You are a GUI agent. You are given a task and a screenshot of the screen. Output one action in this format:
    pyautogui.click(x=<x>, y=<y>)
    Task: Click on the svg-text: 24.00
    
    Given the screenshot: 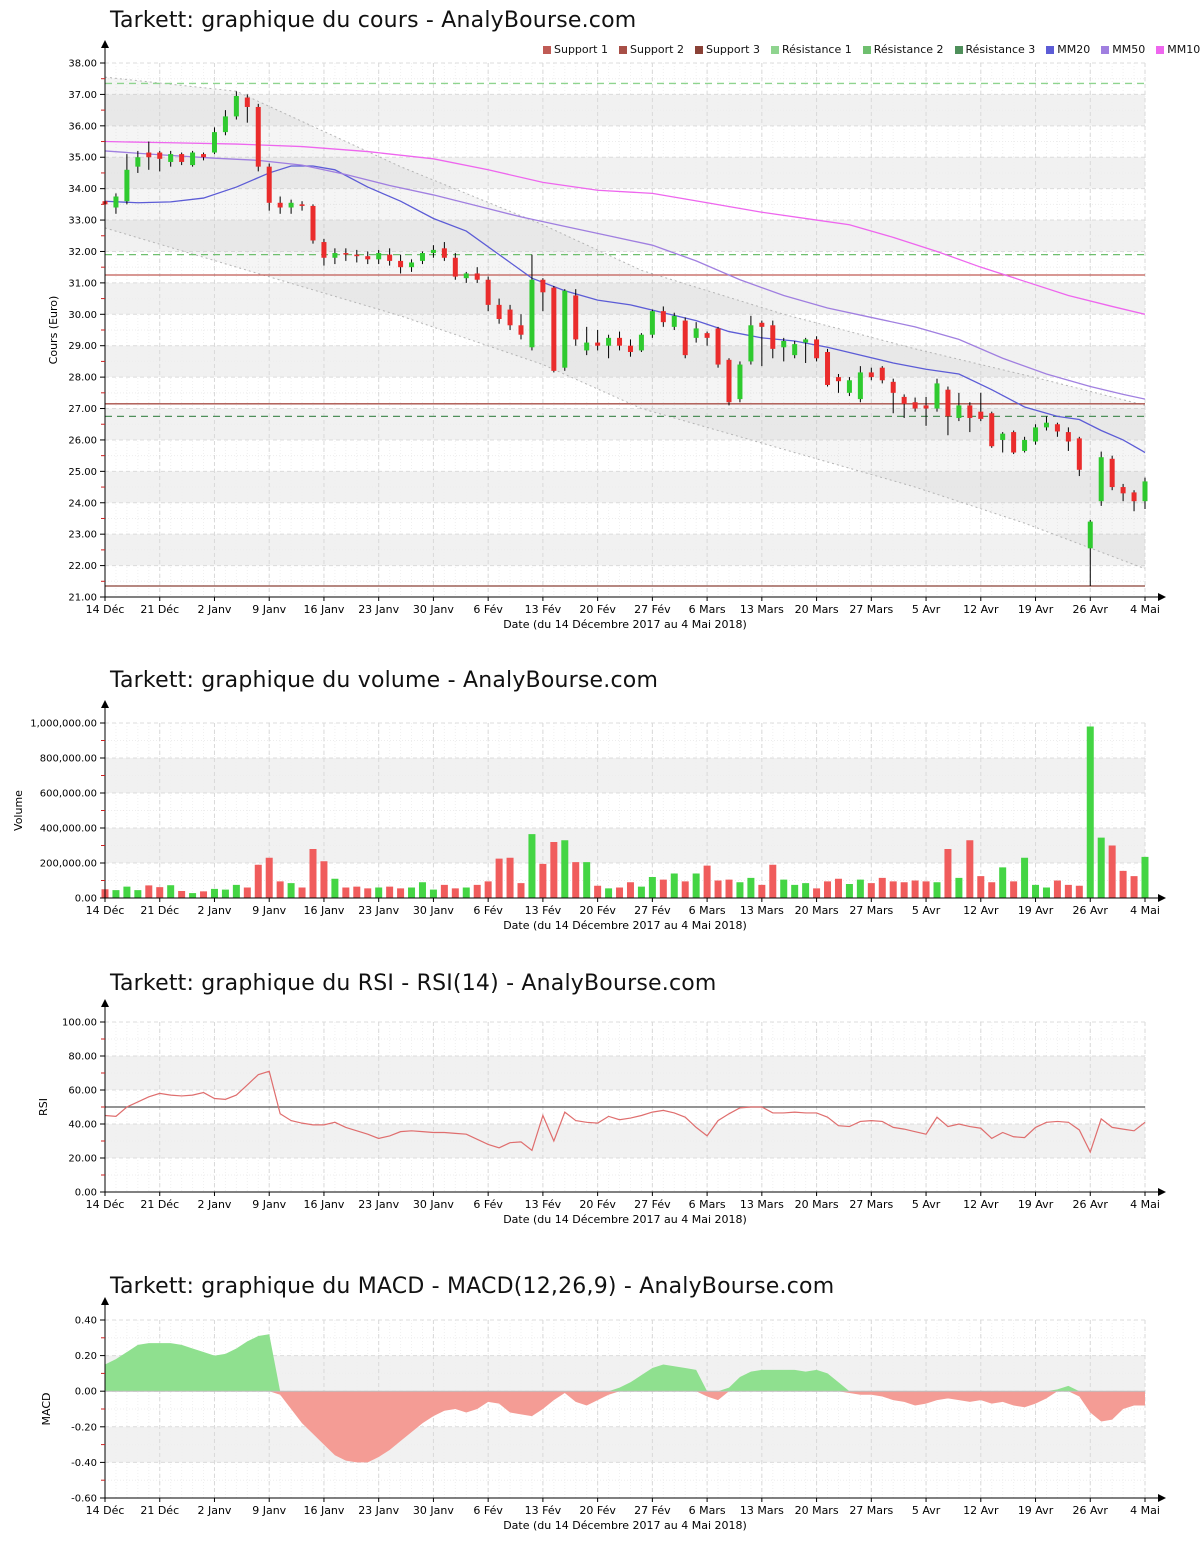 What is the action you would take?
    pyautogui.click(x=82, y=503)
    